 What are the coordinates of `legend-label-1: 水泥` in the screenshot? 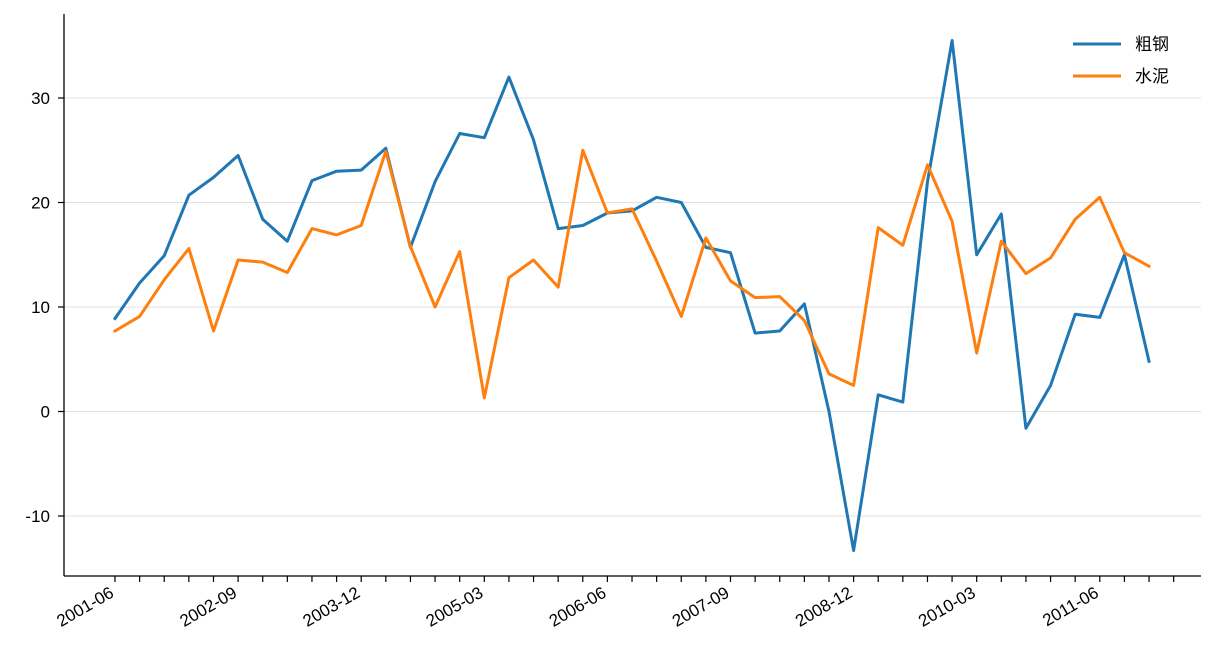 It's located at (1152, 77).